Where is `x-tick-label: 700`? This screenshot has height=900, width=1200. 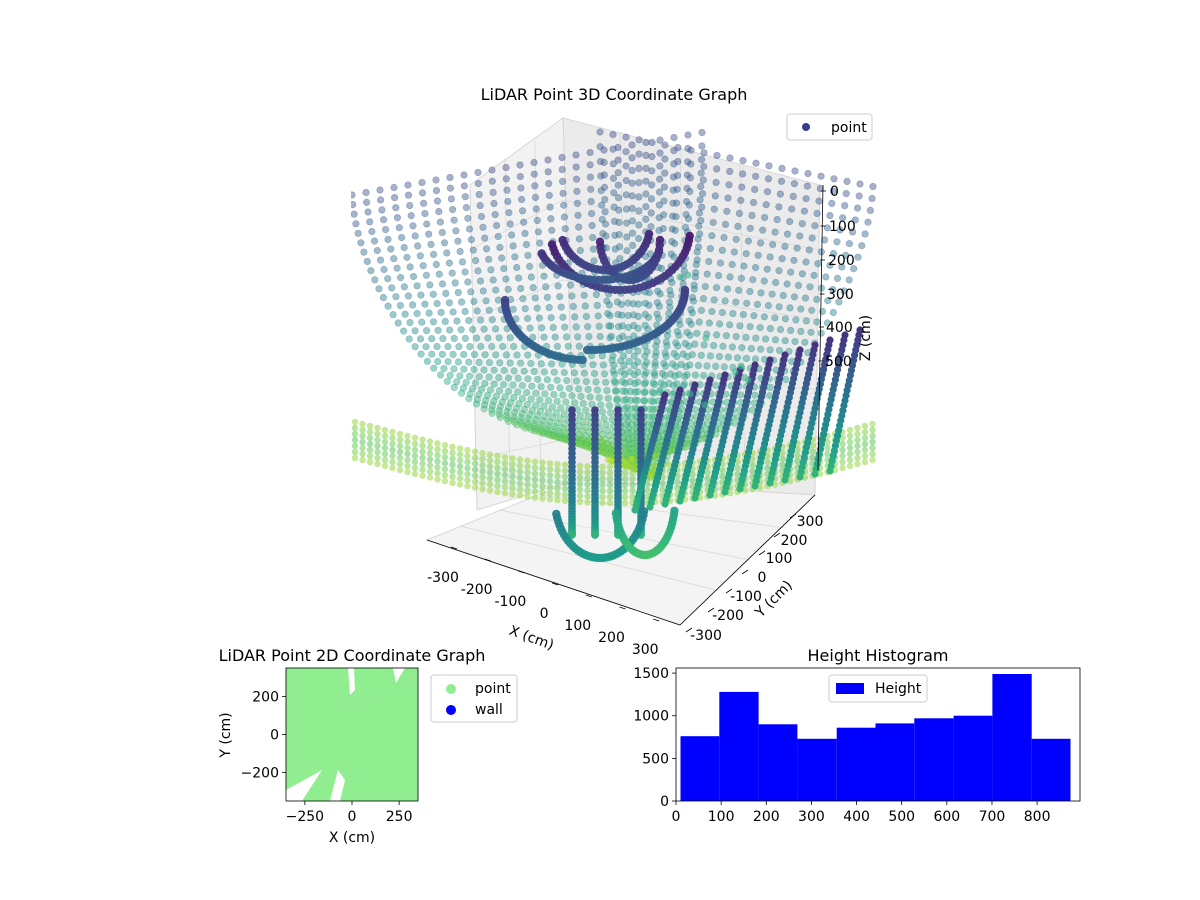
x-tick-label: 700 is located at coordinates (992, 817).